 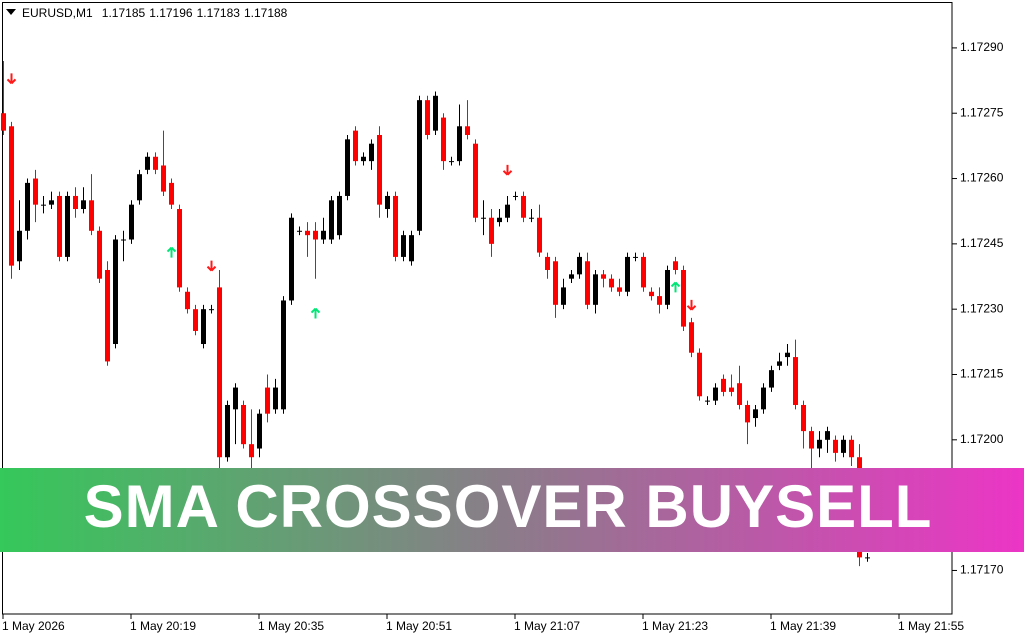 I want to click on y-tick-label: 1.17215, so click(x=982, y=374).